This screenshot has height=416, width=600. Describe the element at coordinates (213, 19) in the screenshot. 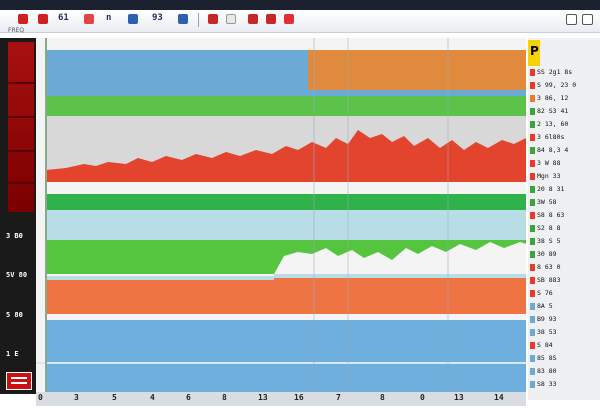

I see `marker-tool-icon` at that location.